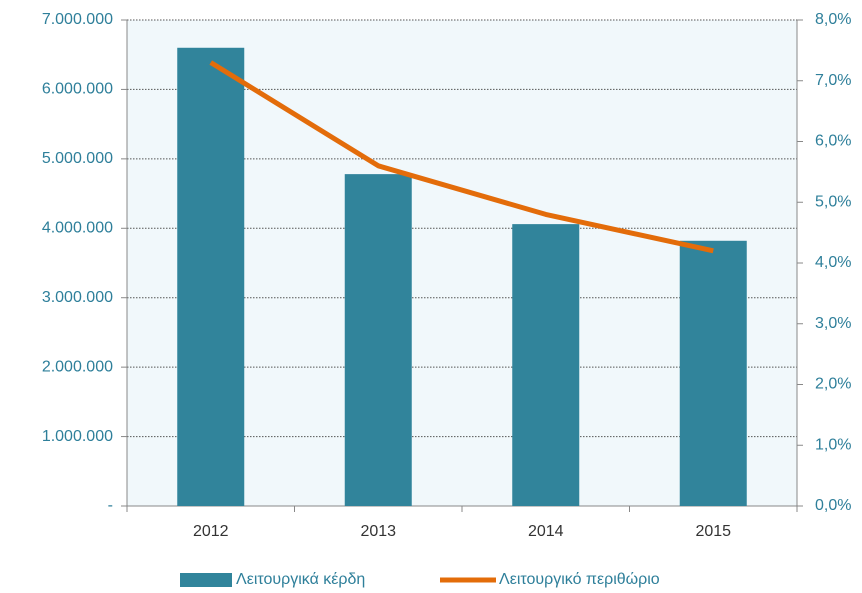 This screenshot has width=862, height=593. What do you see at coordinates (77, 366) in the screenshot?
I see `y-tick-label: 2.000.000` at bounding box center [77, 366].